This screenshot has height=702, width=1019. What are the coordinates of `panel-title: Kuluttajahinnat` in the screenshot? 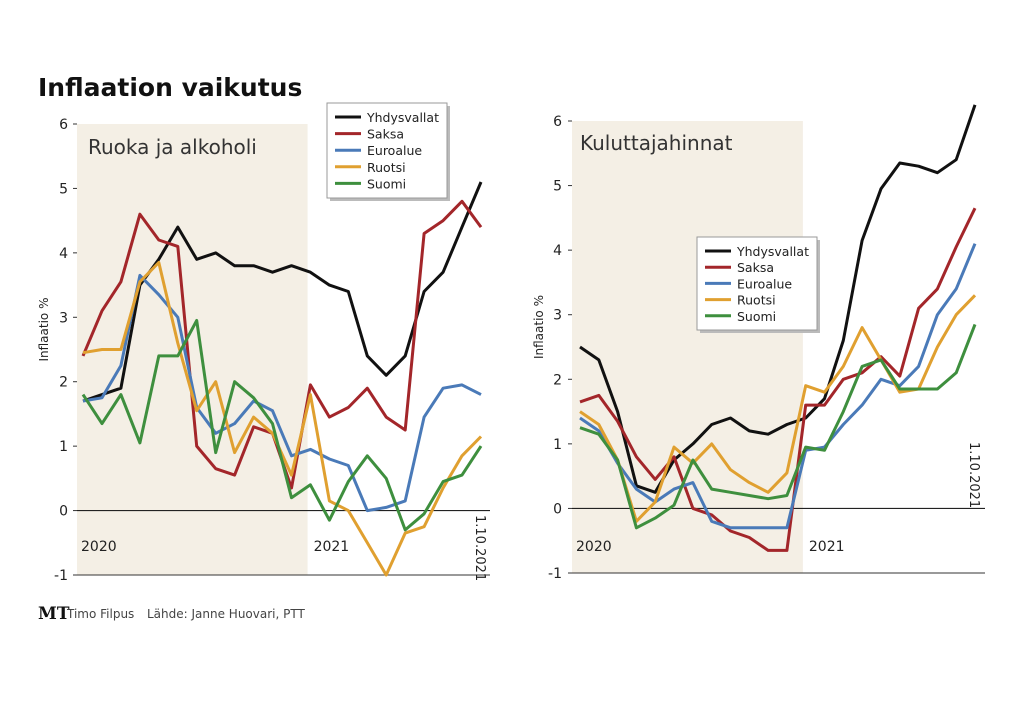 It's located at (656, 143).